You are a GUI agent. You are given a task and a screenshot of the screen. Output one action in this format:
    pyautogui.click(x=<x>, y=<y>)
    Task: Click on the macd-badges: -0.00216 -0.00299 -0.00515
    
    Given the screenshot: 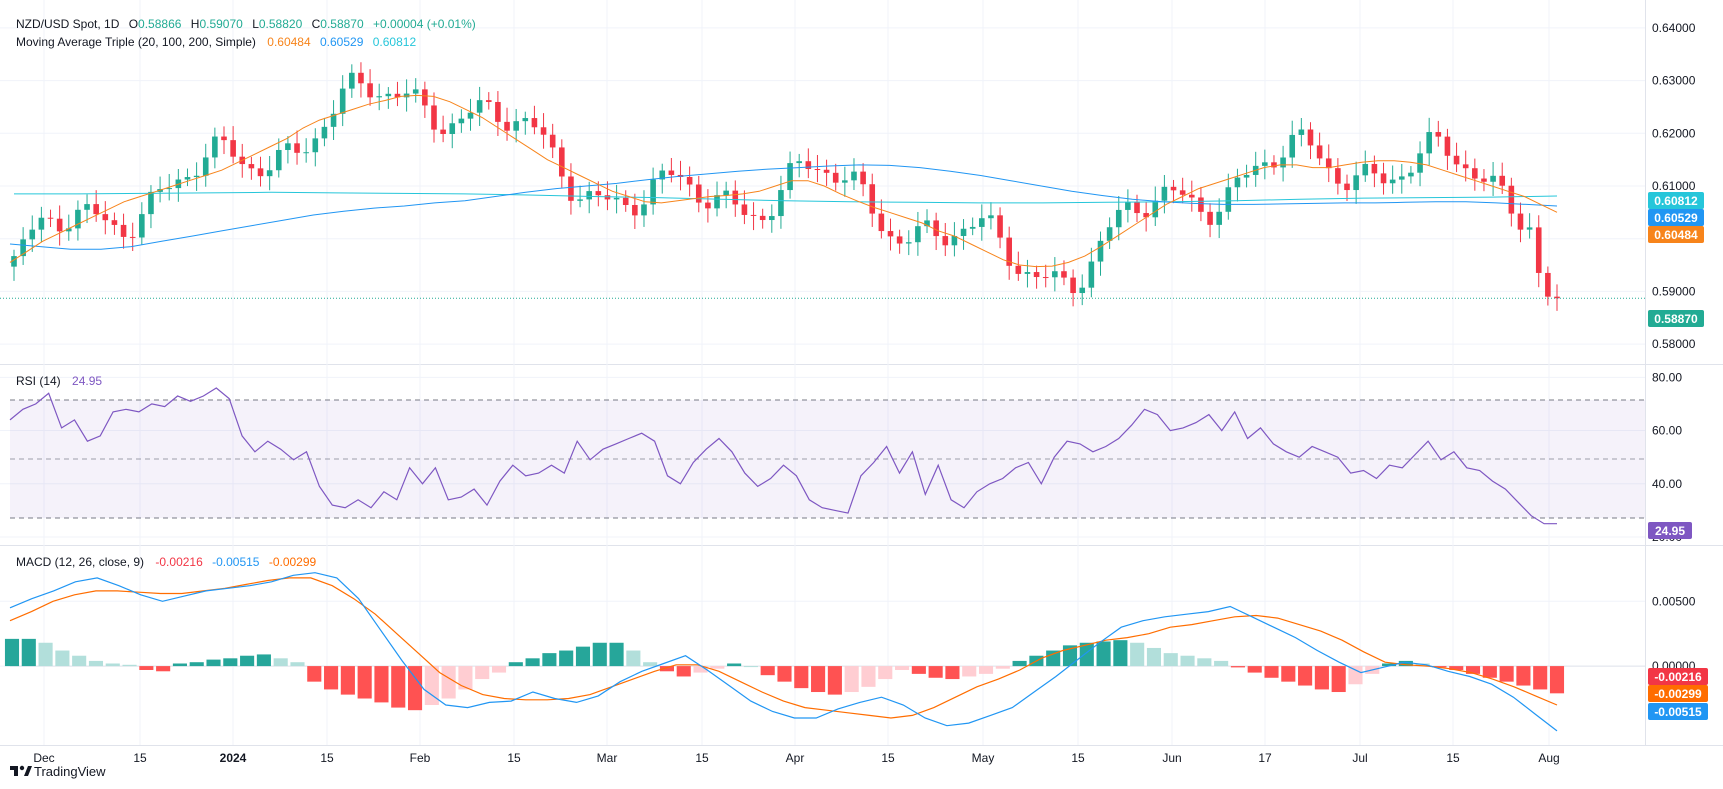 What is the action you would take?
    pyautogui.click(x=1678, y=694)
    